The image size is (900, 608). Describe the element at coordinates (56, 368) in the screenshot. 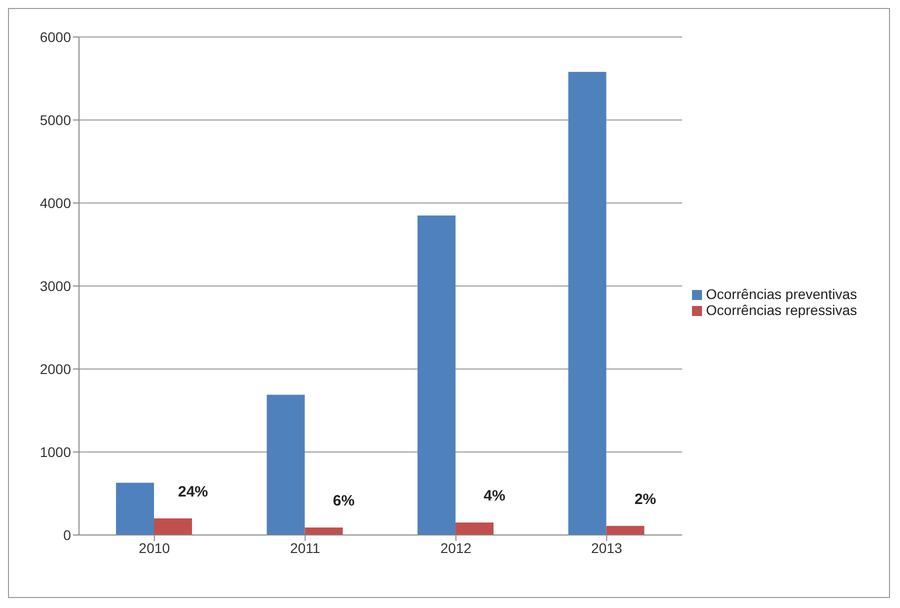

I see `y-tick-label: 2000` at that location.